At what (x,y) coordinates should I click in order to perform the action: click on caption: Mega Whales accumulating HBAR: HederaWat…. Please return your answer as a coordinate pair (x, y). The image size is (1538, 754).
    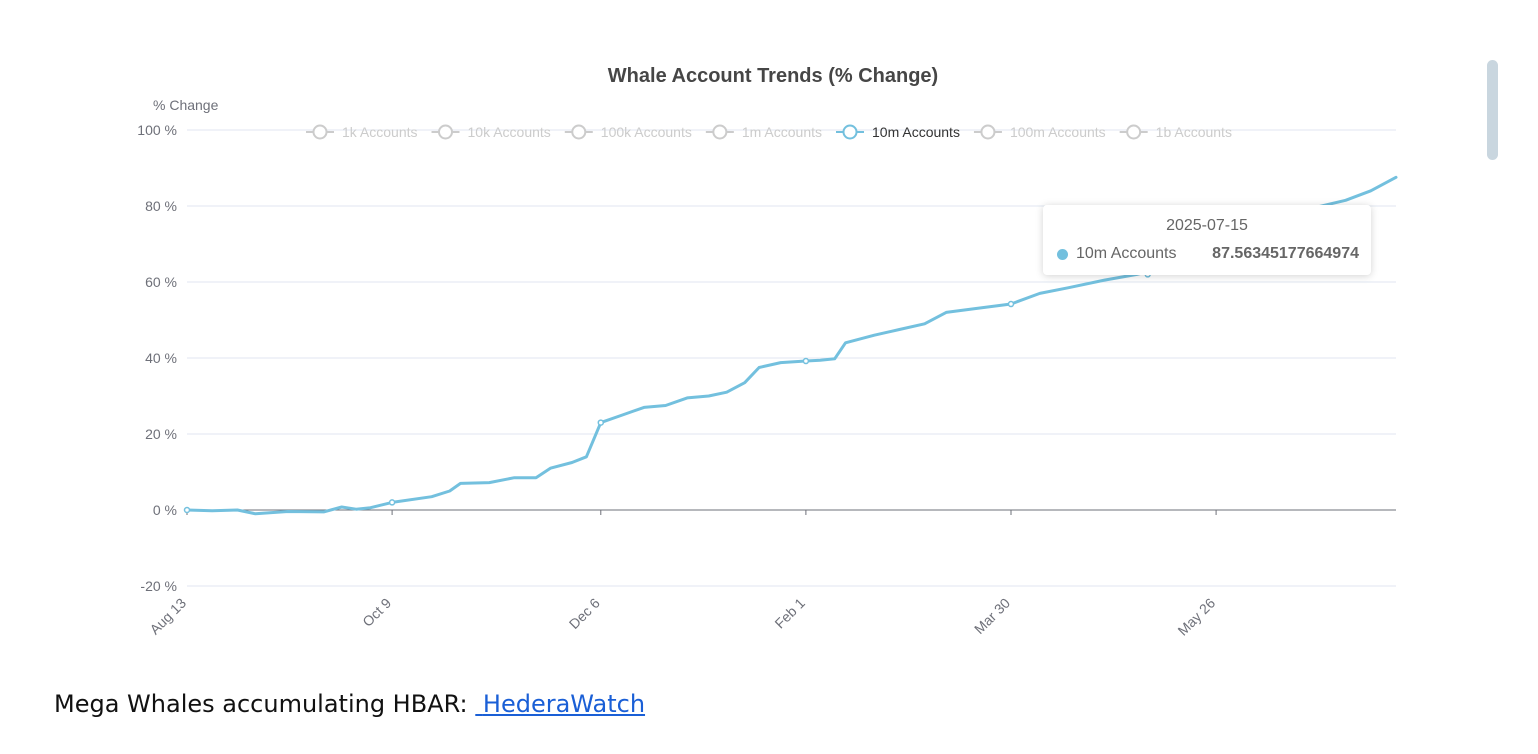
    Looking at the image, I should click on (349, 704).